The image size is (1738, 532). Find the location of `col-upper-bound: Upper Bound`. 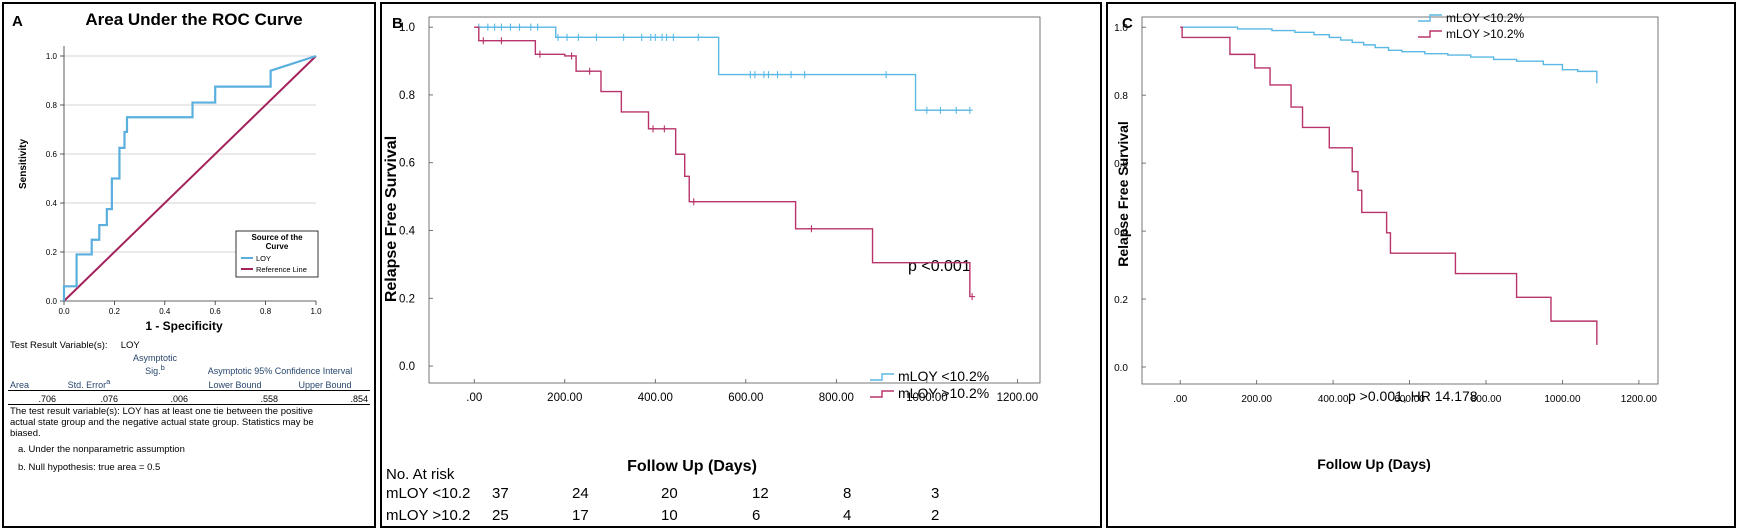

col-upper-bound: Upper Bound is located at coordinates (325, 384).